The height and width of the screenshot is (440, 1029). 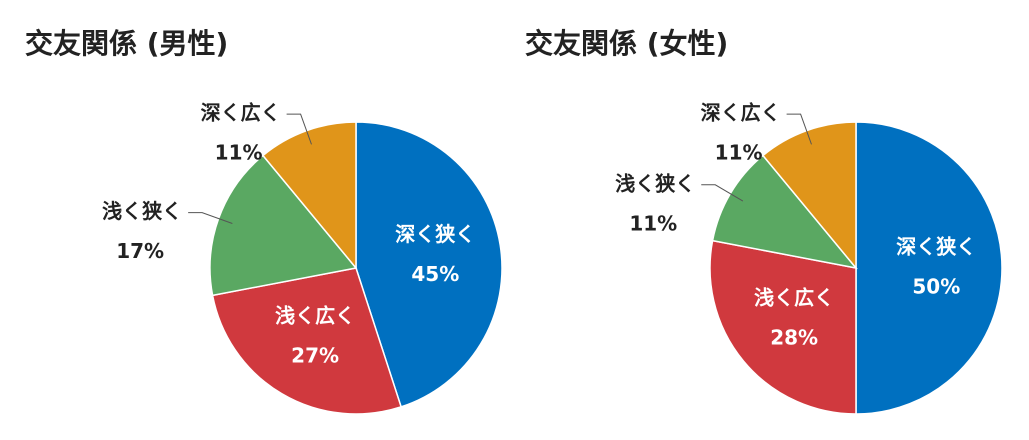 I want to click on slice-value: 28%, so click(x=794, y=338).